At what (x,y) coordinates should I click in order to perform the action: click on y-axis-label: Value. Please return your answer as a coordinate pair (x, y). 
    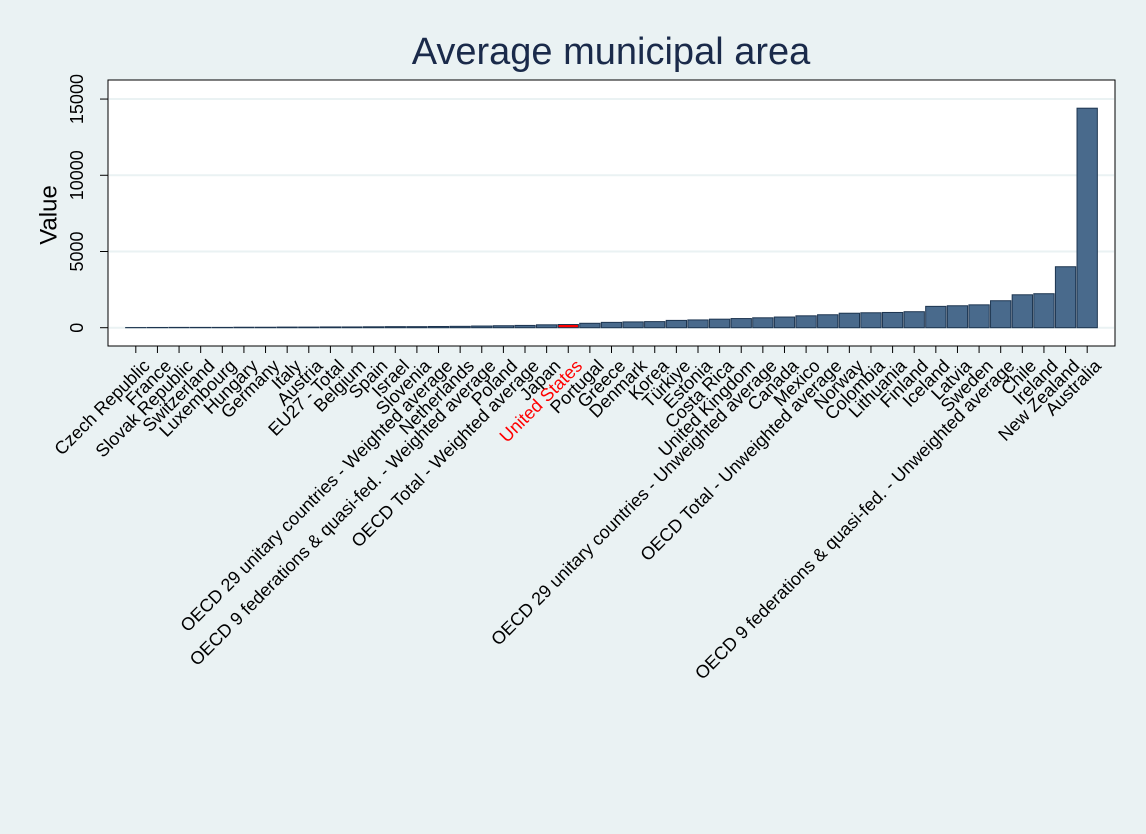
    Looking at the image, I should click on (48, 215).